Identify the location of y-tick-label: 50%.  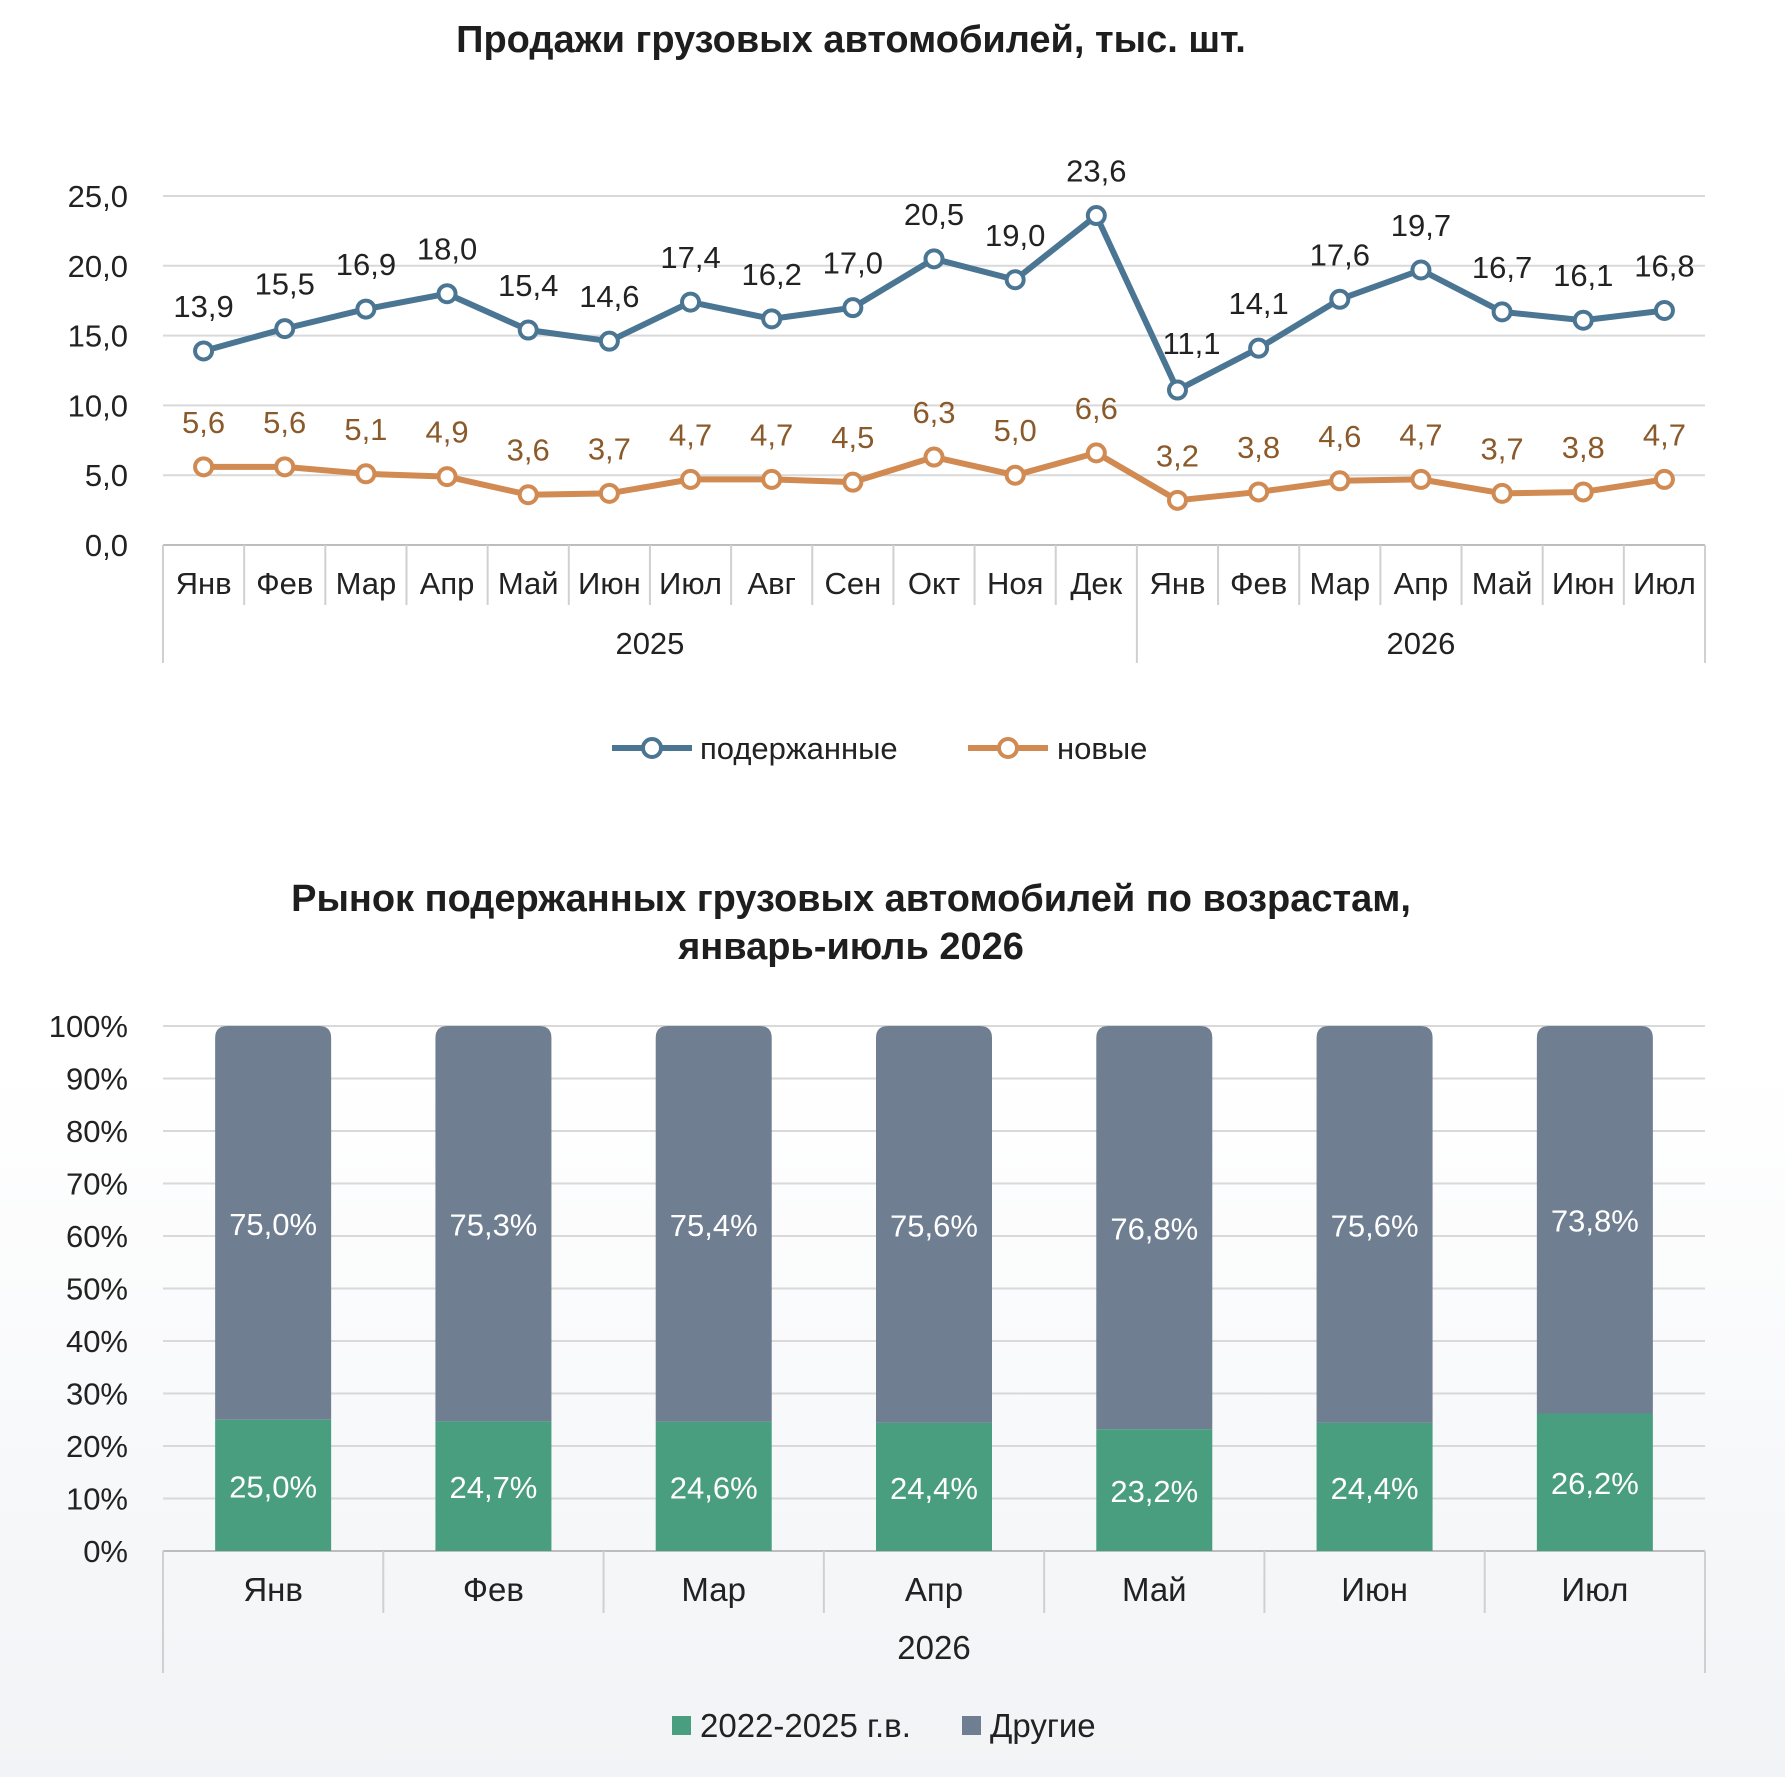
(97, 1289).